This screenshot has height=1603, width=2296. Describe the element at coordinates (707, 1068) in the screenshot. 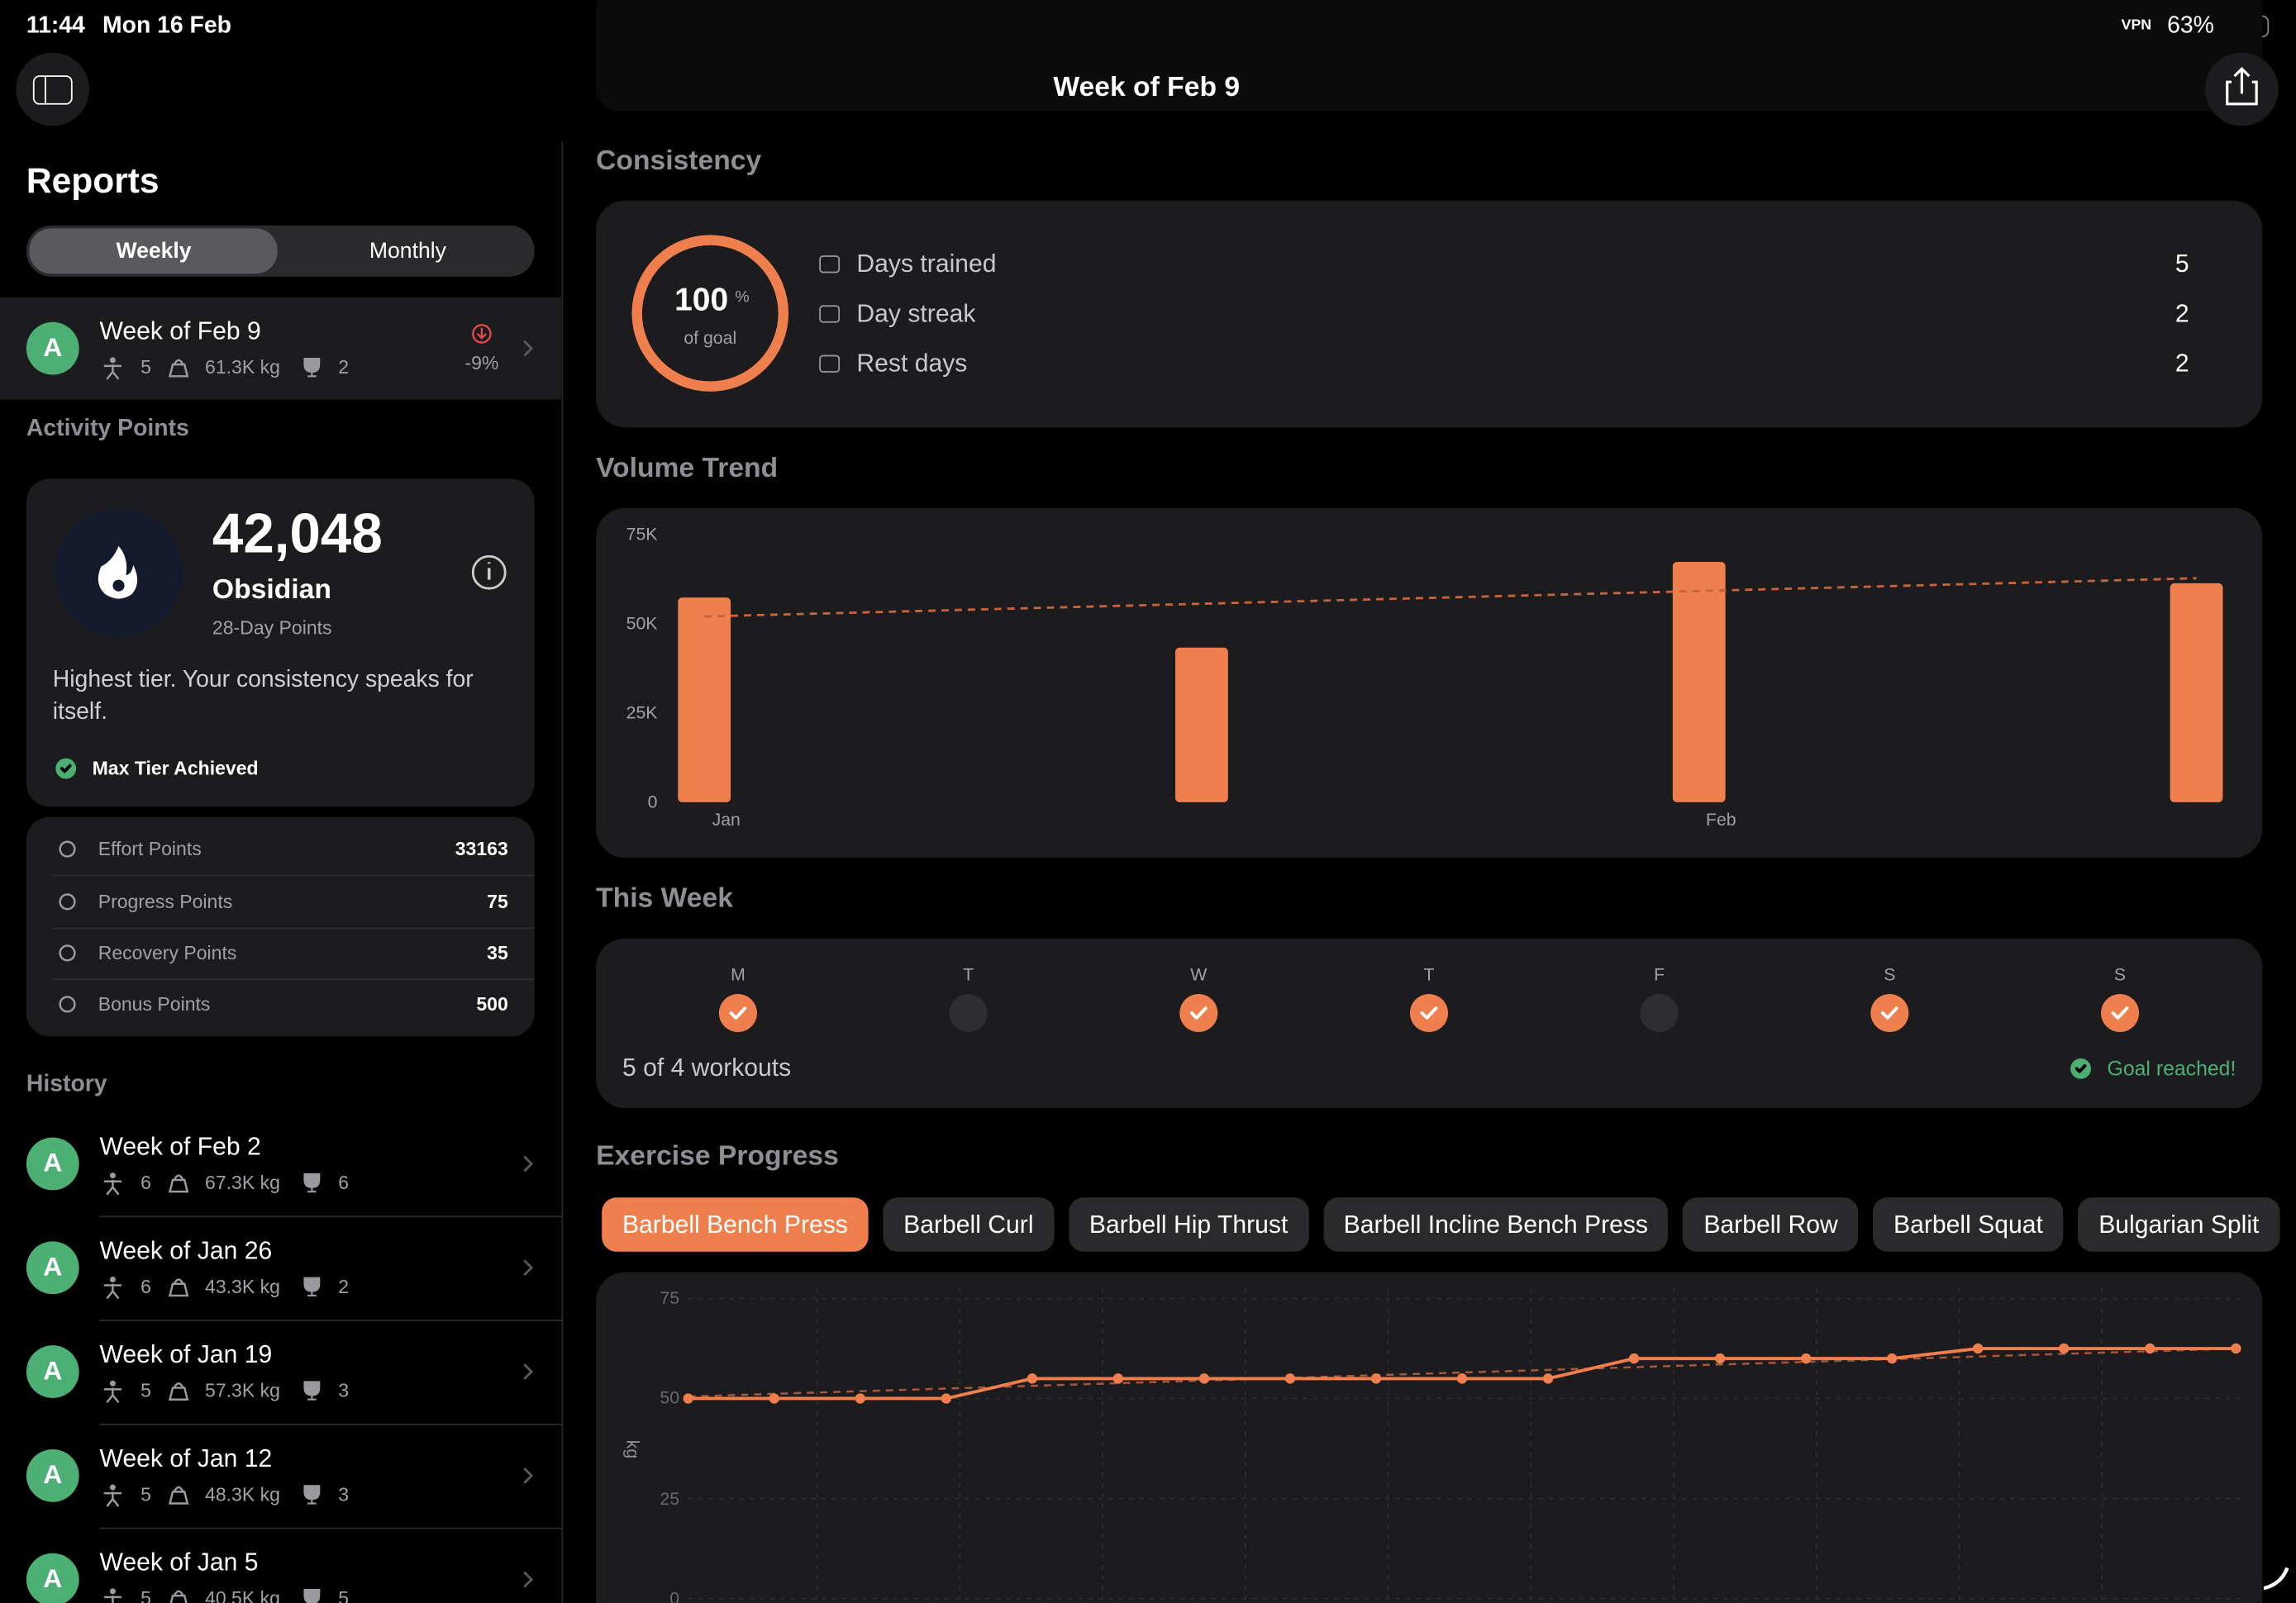

I see `week-summary: 5 of 4 workouts` at that location.